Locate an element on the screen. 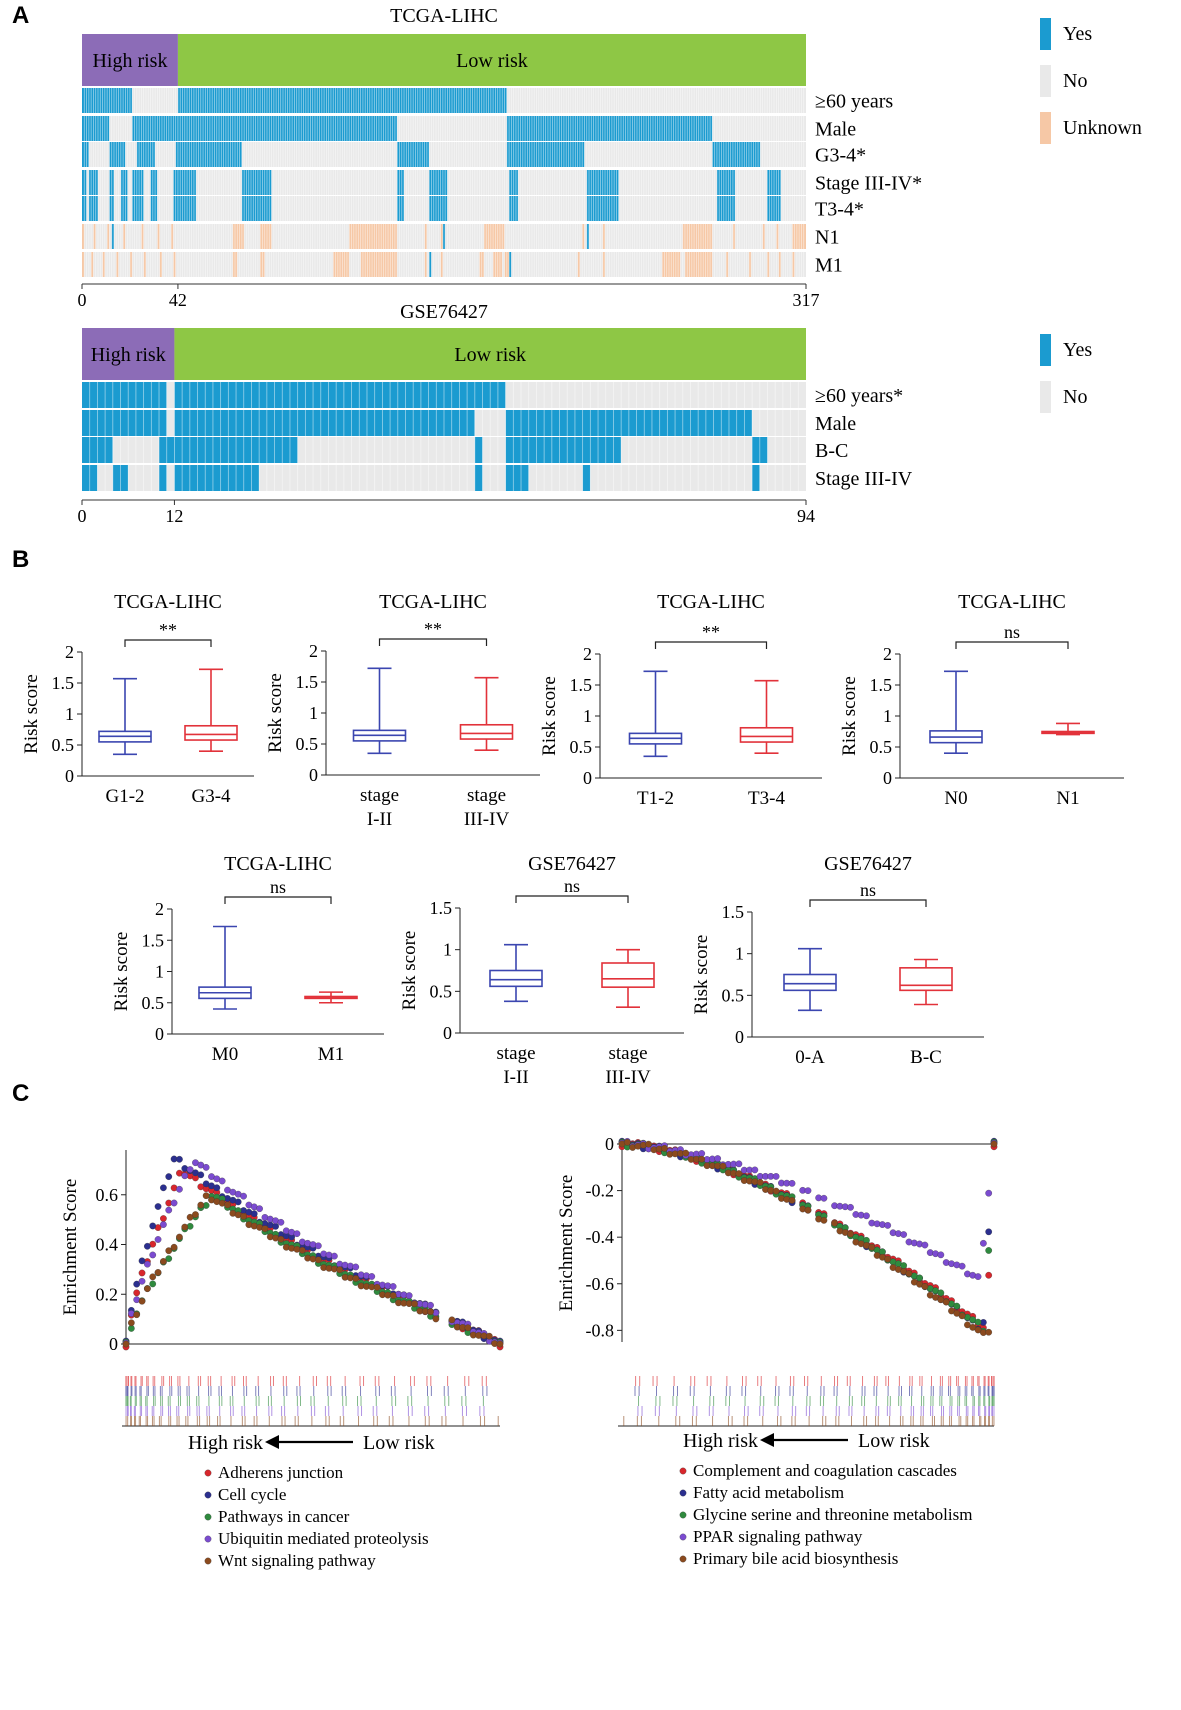  heatmap-axis-tick-label: 12 is located at coordinates (174, 516).